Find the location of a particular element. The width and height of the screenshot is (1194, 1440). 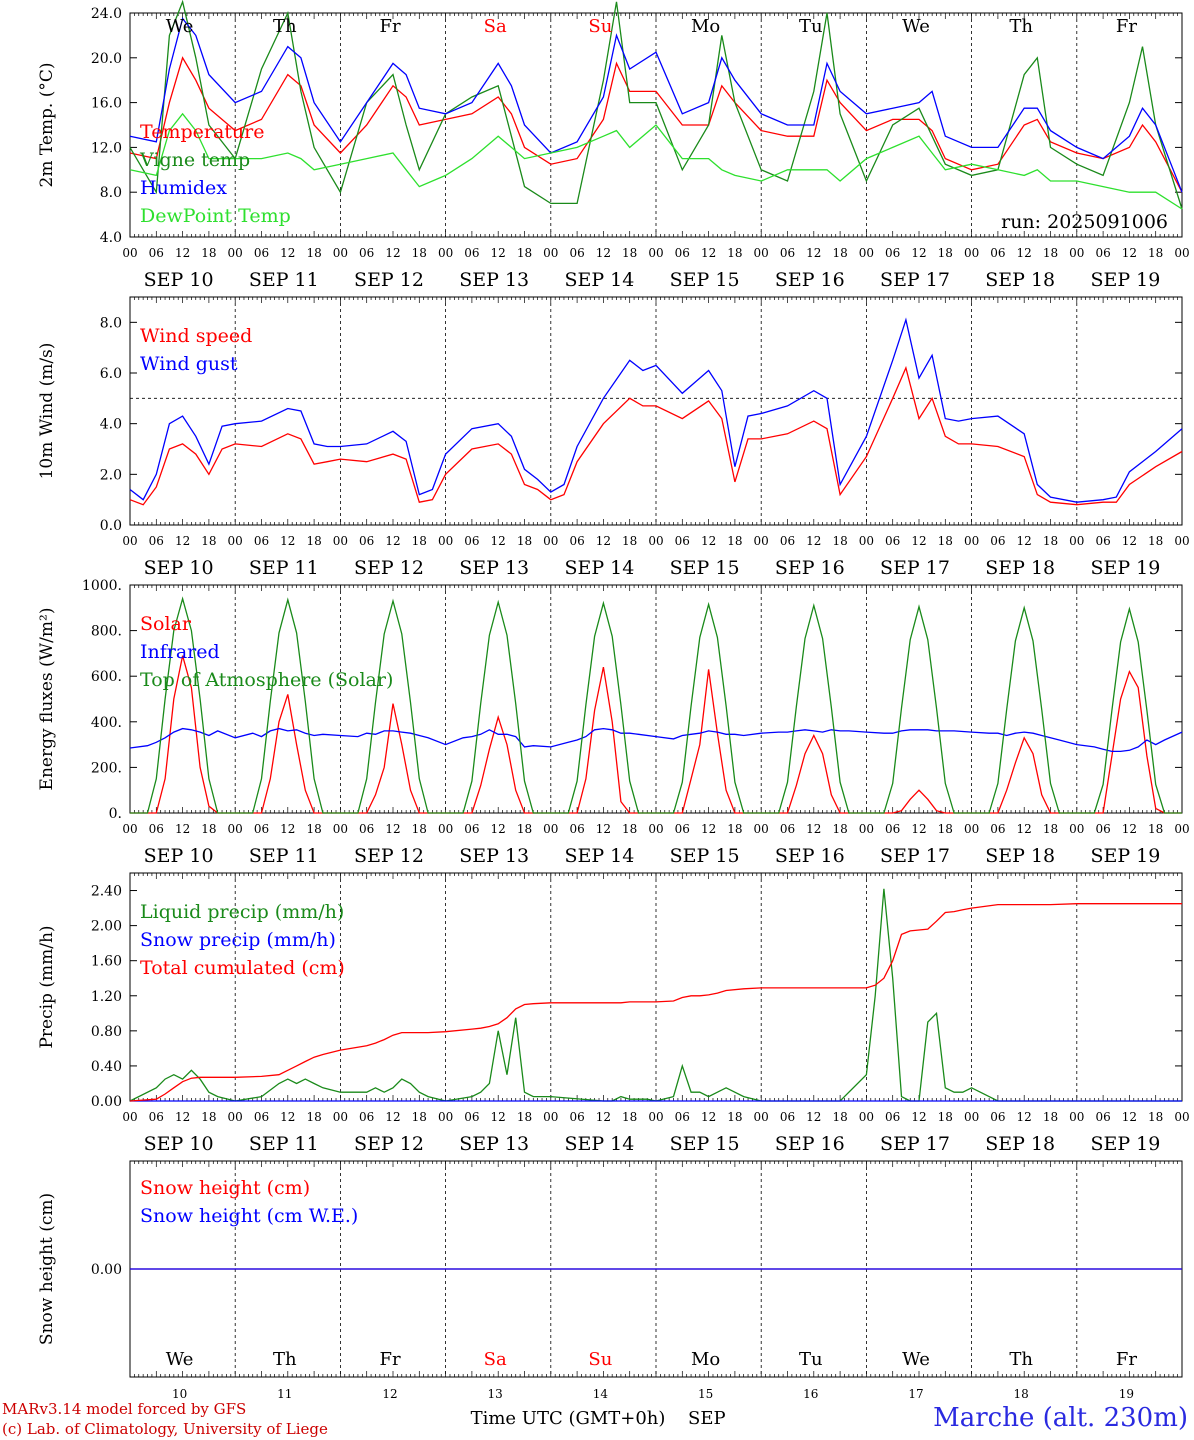

y-tick-label: 16.0 is located at coordinates (106, 104).